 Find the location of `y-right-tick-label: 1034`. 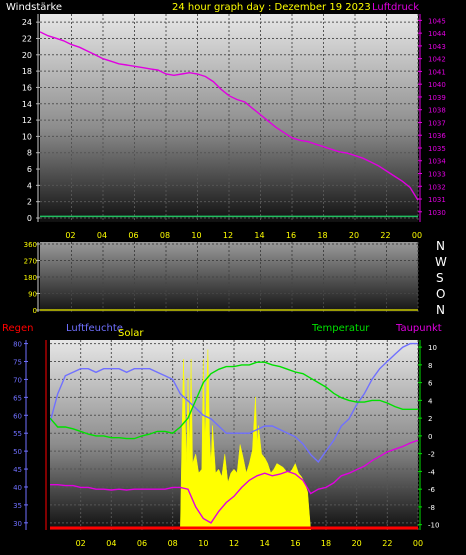

y-right-tick-label: 1034 is located at coordinates (437, 162).